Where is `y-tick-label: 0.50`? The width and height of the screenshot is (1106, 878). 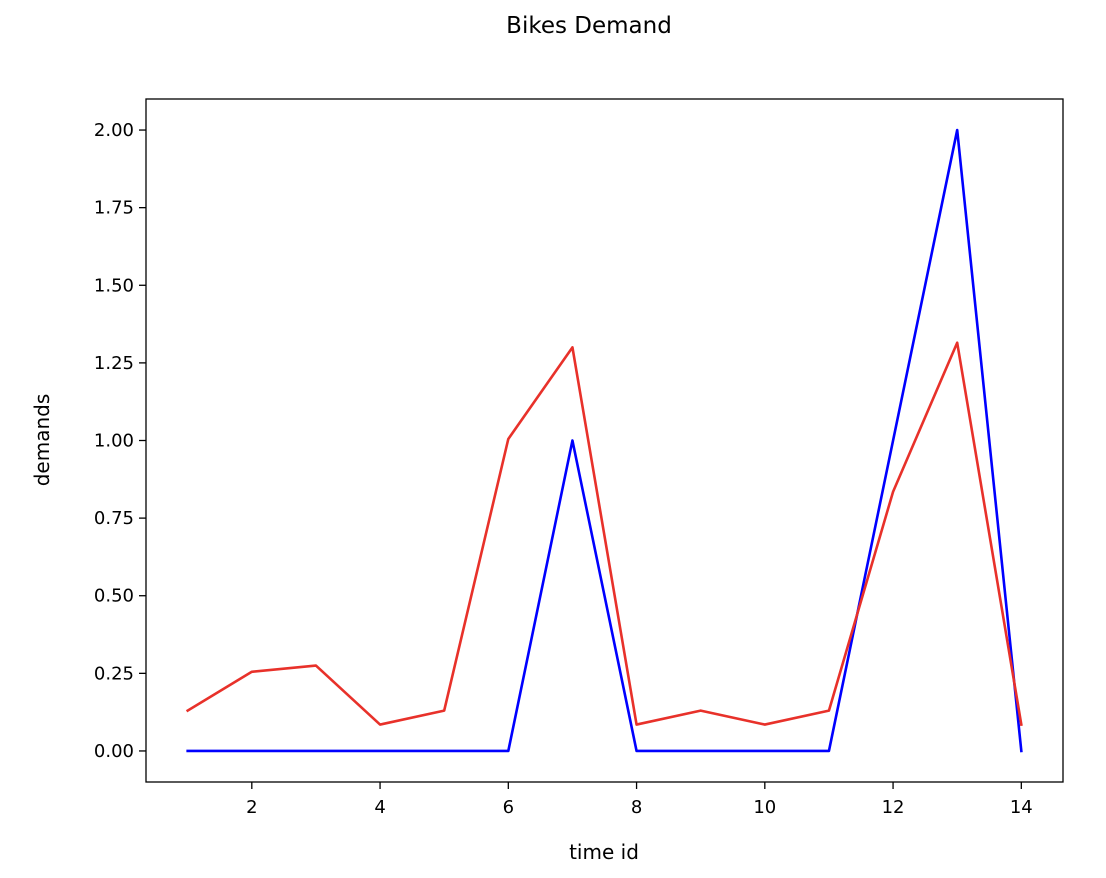
y-tick-label: 0.50 is located at coordinates (114, 596).